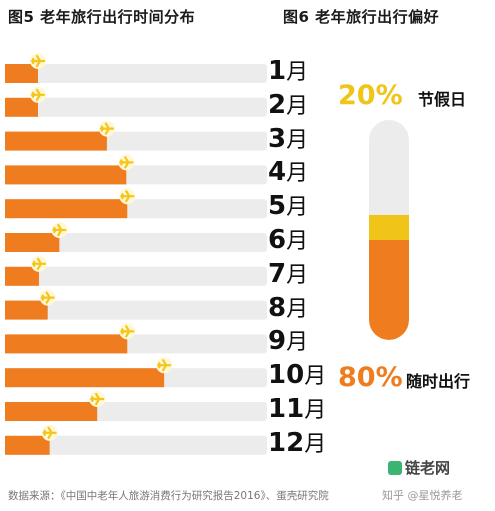 The image size is (495, 511). I want to click on month-number: 10, so click(286, 375).